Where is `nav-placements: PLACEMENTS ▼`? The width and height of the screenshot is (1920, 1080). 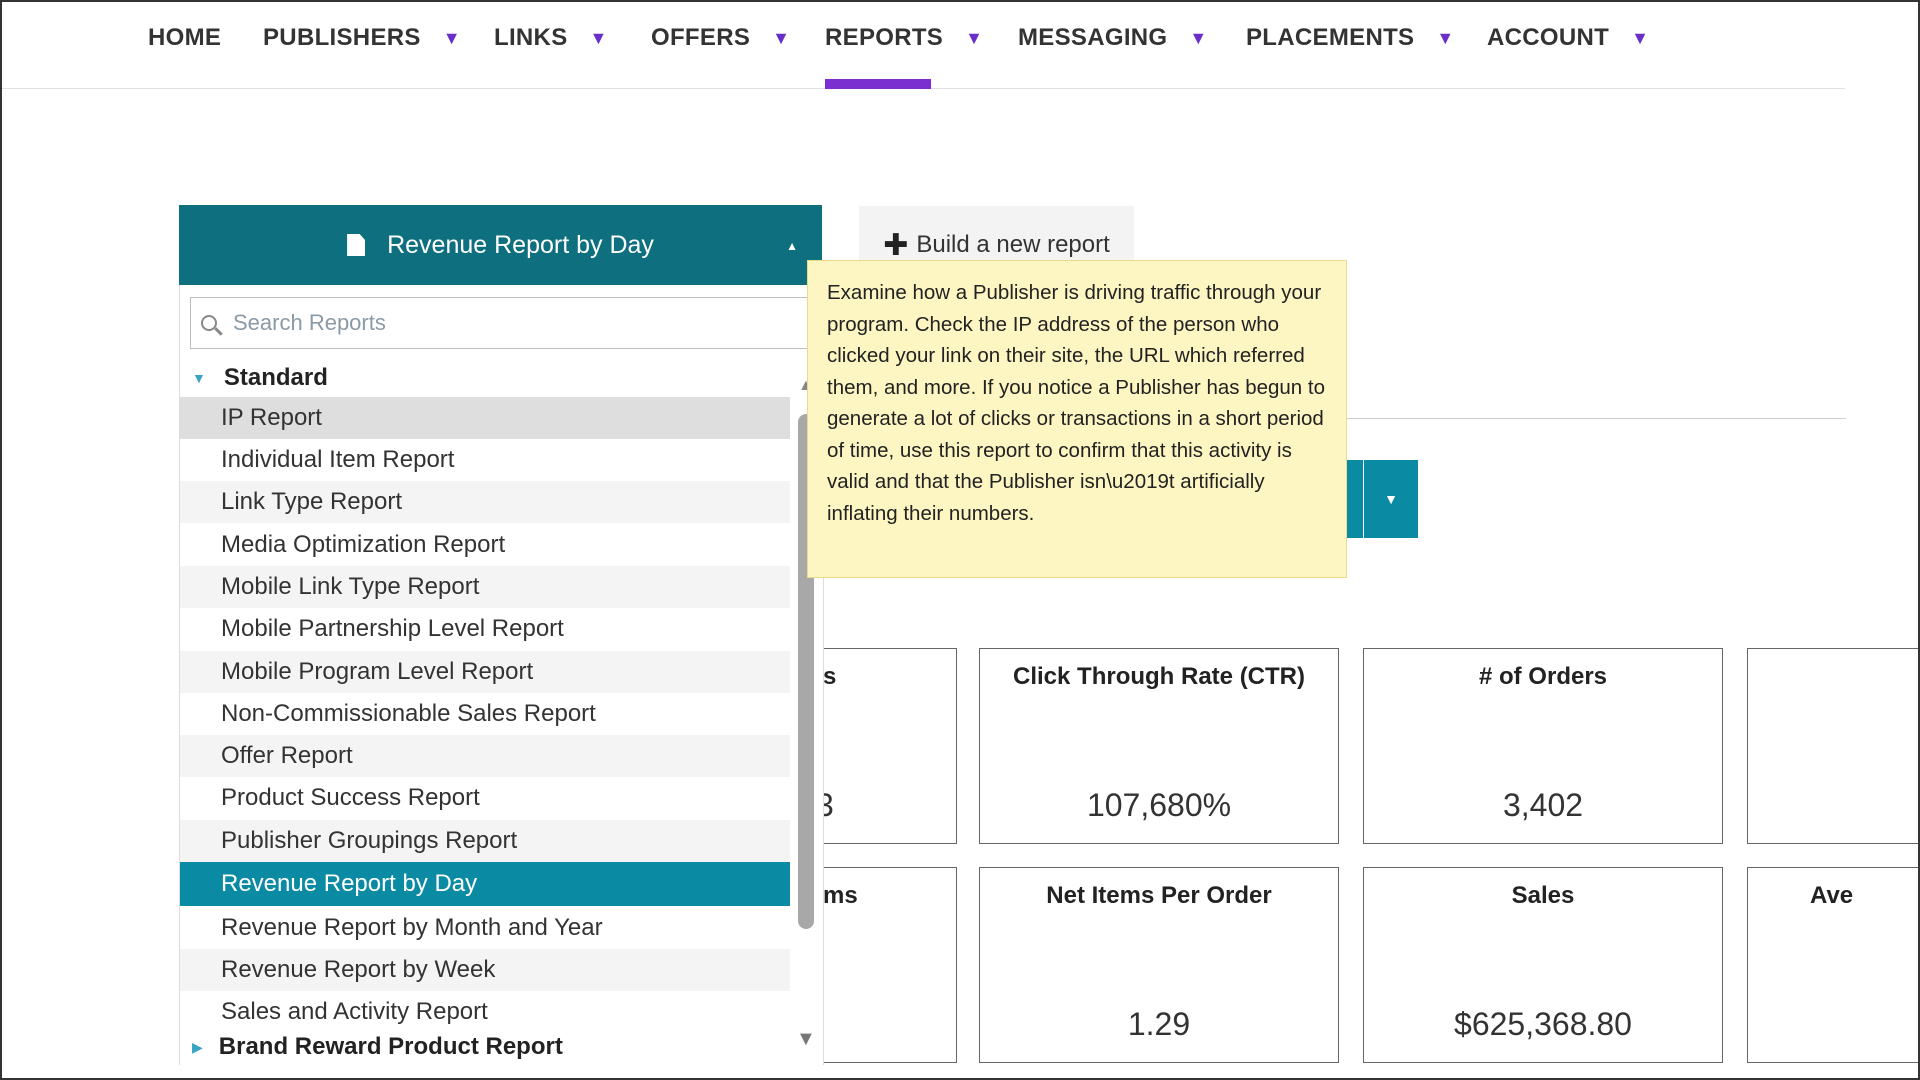
nav-placements: PLACEMENTS ▼ is located at coordinates (1350, 38).